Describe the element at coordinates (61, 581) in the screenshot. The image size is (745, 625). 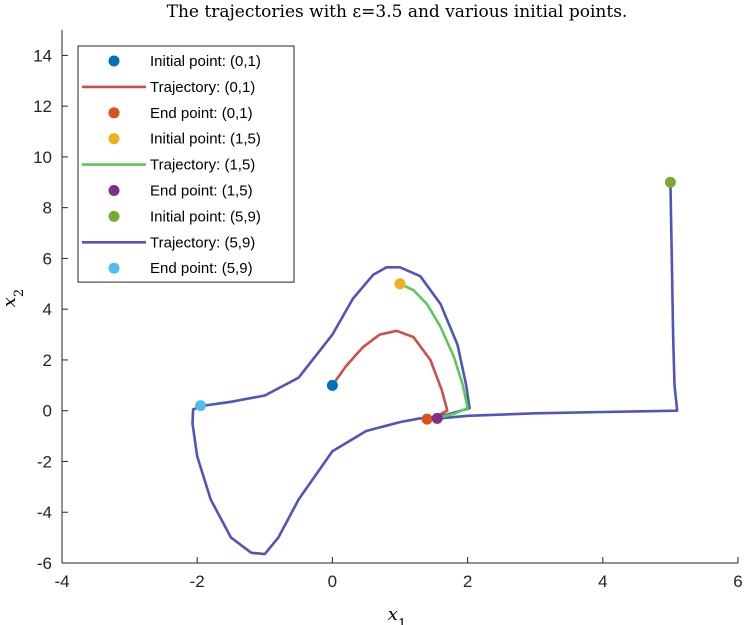
I see `x-tick-label: -4` at that location.